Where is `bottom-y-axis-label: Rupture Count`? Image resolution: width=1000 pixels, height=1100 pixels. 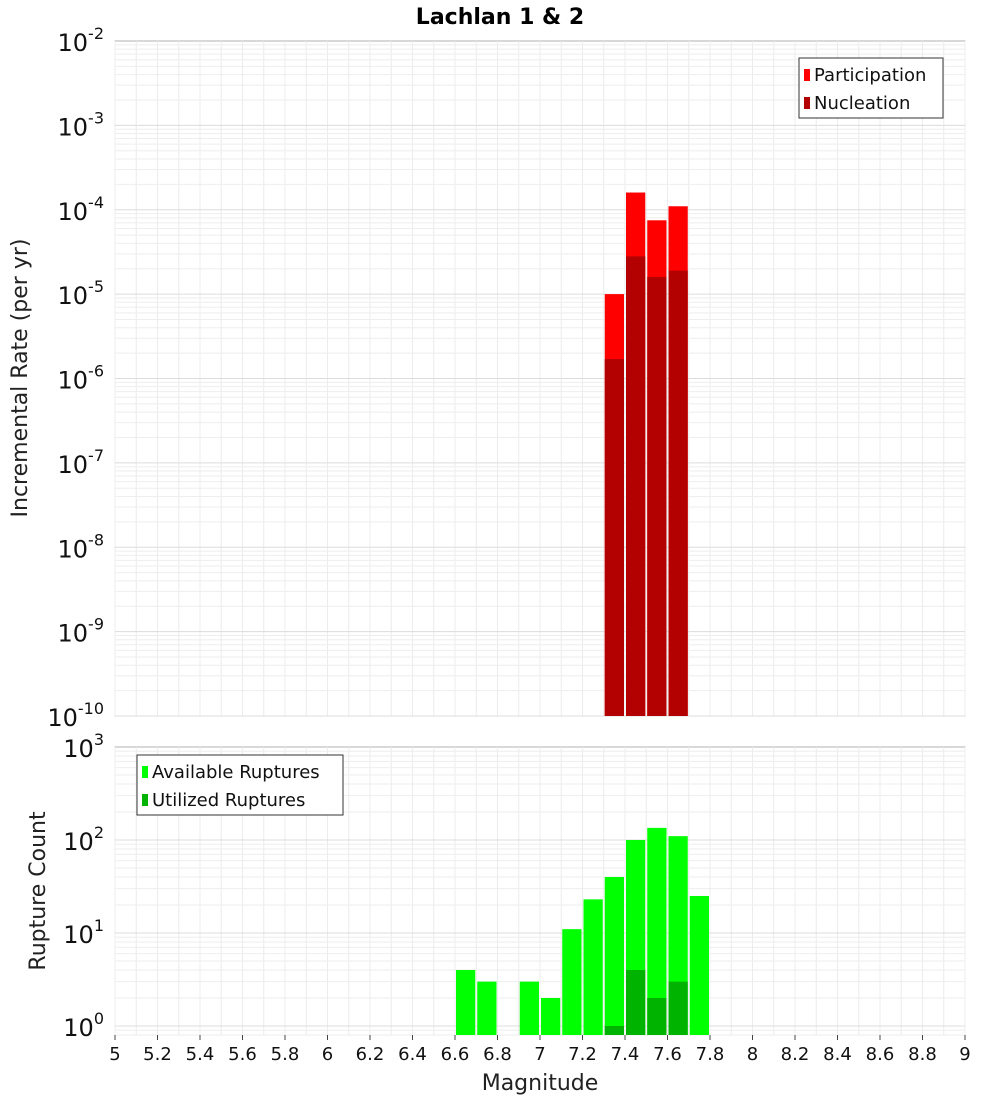 bottom-y-axis-label: Rupture Count is located at coordinates (38, 891).